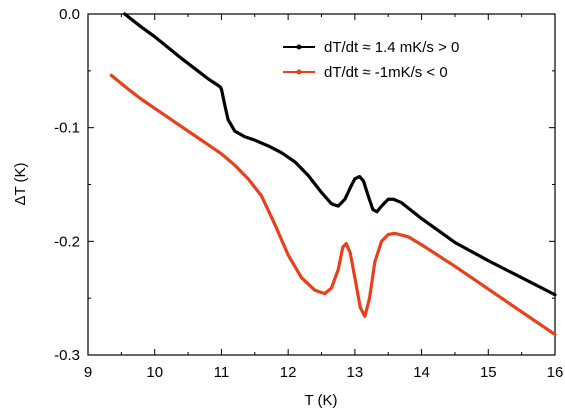 The image size is (565, 415). What do you see at coordinates (67, 241) in the screenshot?
I see `y-tick-label: -0.2` at bounding box center [67, 241].